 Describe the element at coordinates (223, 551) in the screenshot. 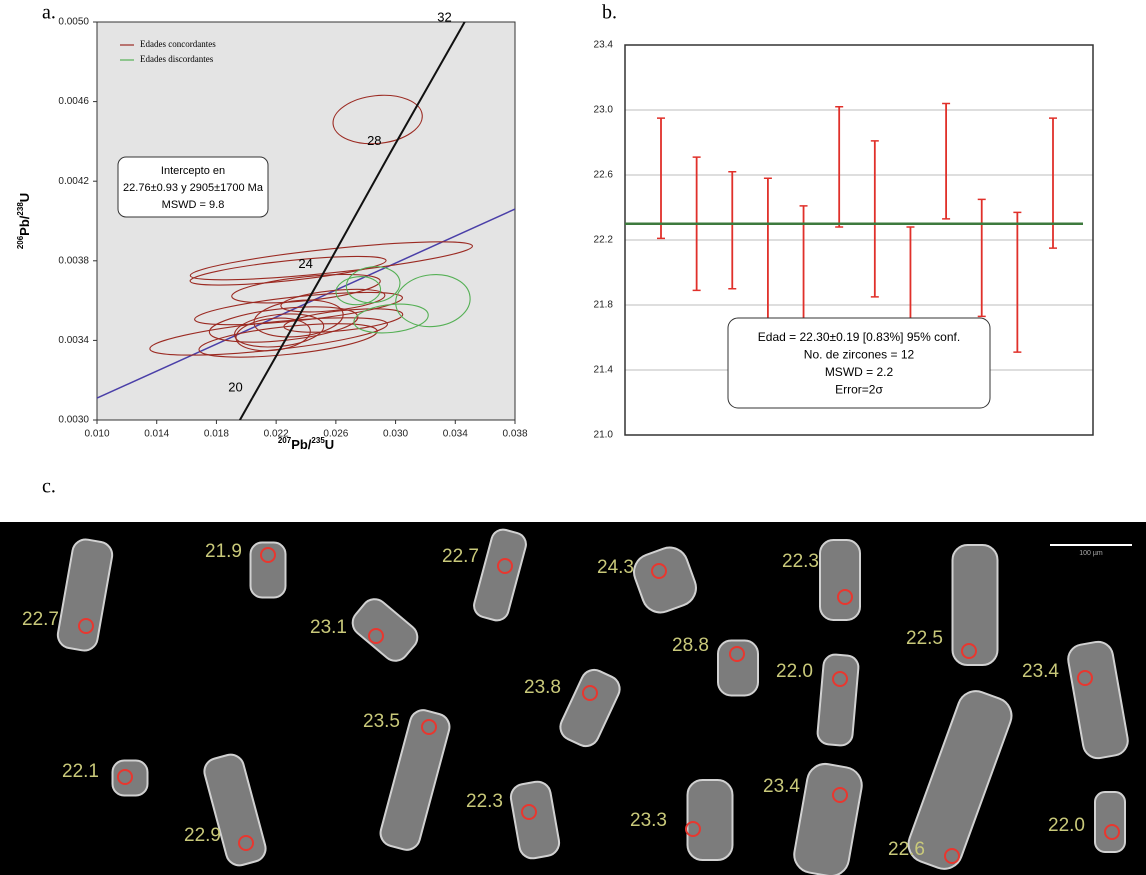

I see `spot-age-label: 21.9` at that location.